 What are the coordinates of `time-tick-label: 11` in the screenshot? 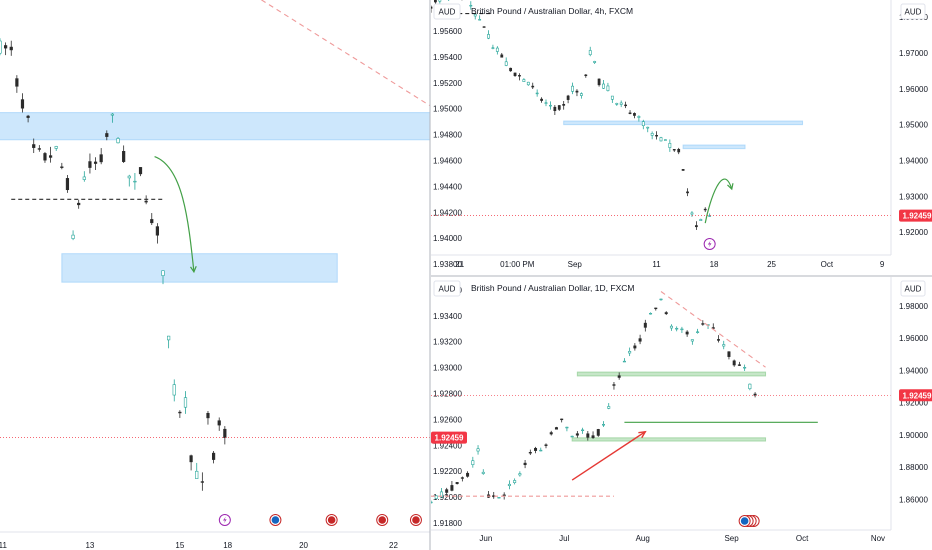 It's located at (656, 264).